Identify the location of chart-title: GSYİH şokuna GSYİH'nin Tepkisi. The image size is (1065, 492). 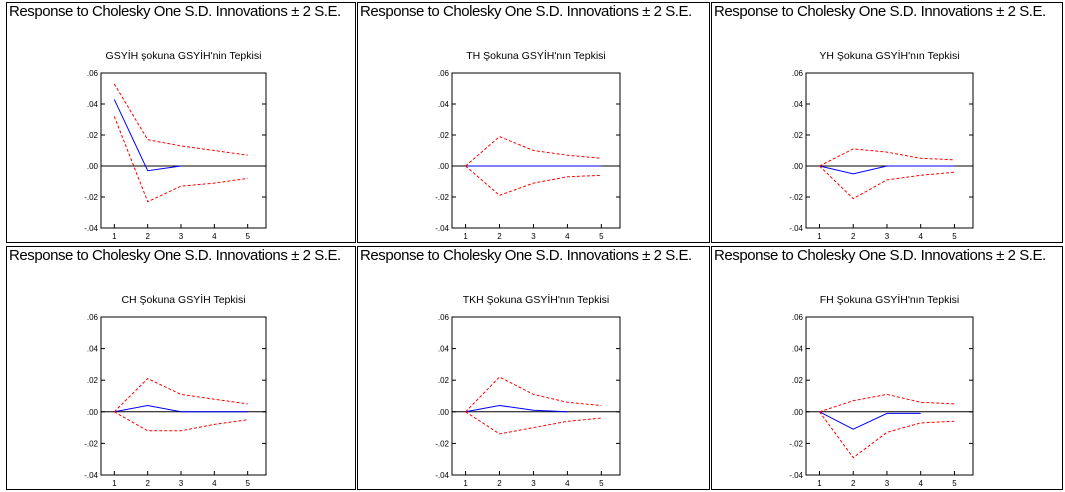
(184, 55).